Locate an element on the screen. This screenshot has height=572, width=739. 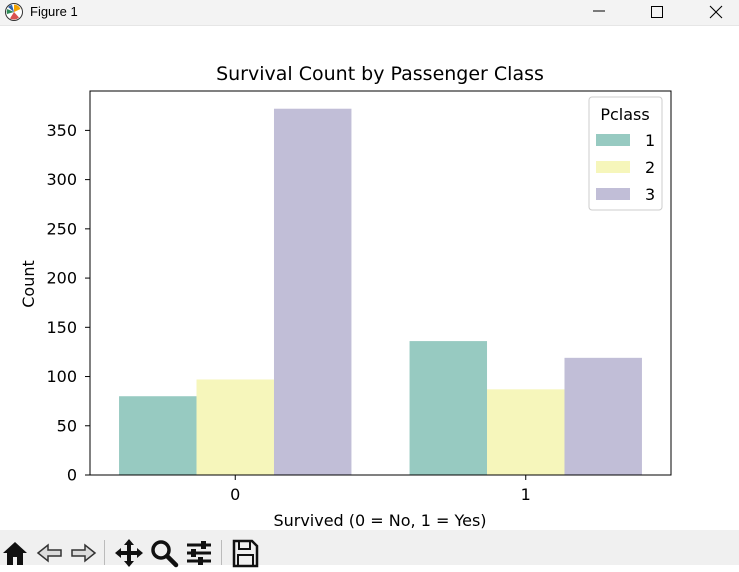
legend-title: Pclass is located at coordinates (624, 114).